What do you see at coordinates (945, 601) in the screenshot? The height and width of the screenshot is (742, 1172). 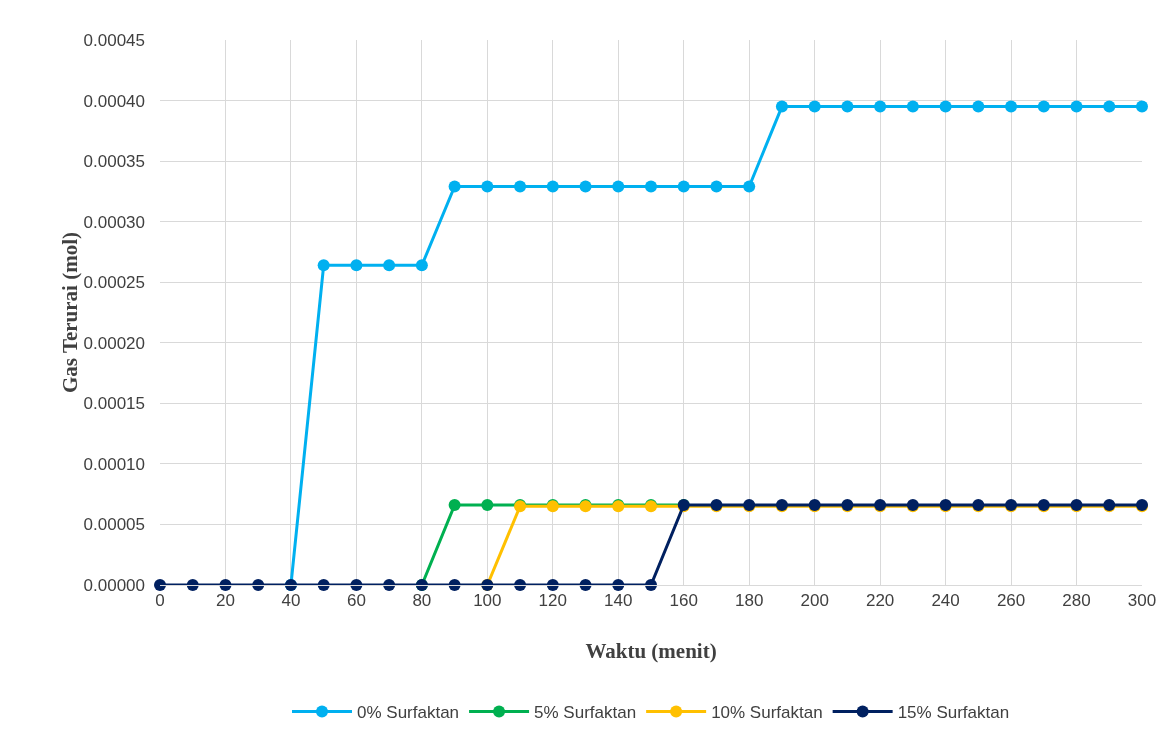 I see `x-tick-label: 240` at bounding box center [945, 601].